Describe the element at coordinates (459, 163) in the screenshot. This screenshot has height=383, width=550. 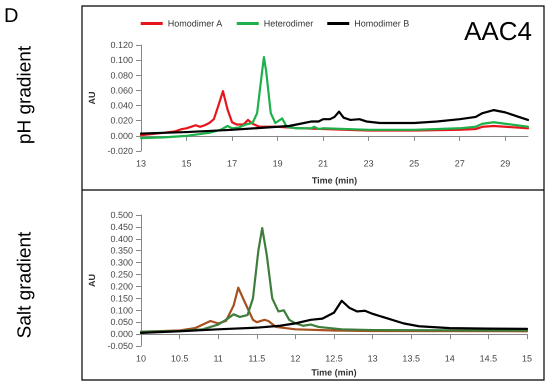
I see `x-tick-label: 27` at that location.